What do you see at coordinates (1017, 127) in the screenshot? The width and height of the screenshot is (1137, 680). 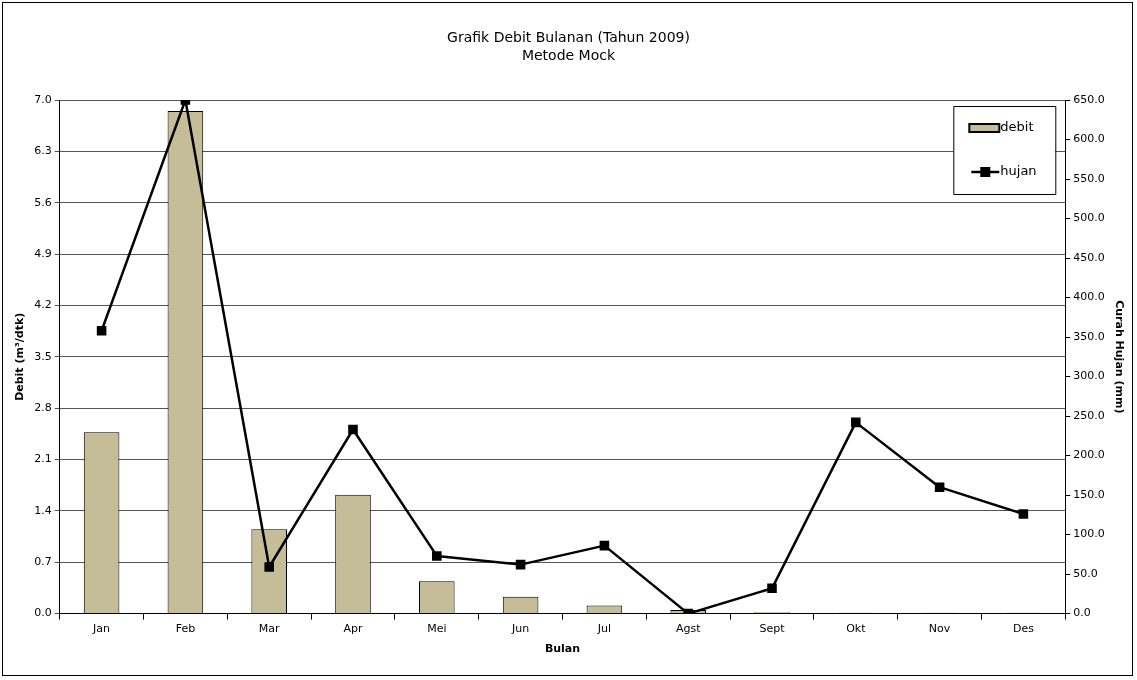 I see `legend-label: debit` at bounding box center [1017, 127].